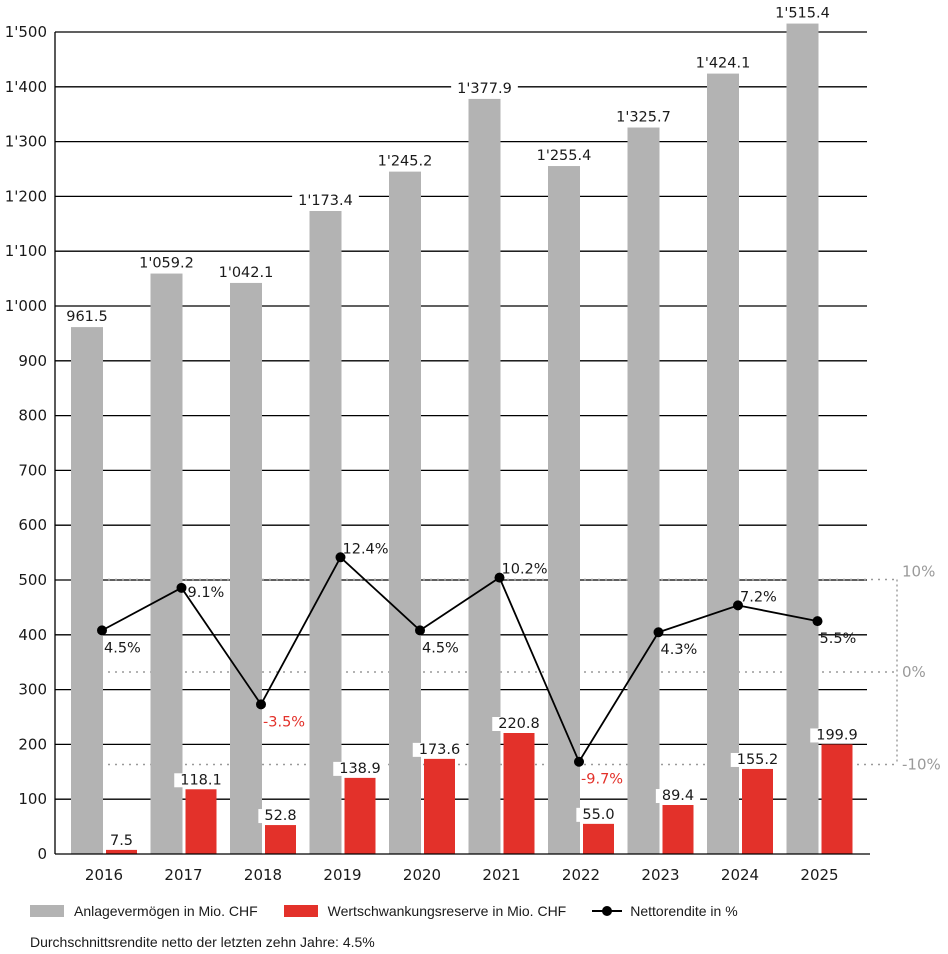  Describe the element at coordinates (581, 875) in the screenshot. I see `x-tick-label: 2022` at that location.